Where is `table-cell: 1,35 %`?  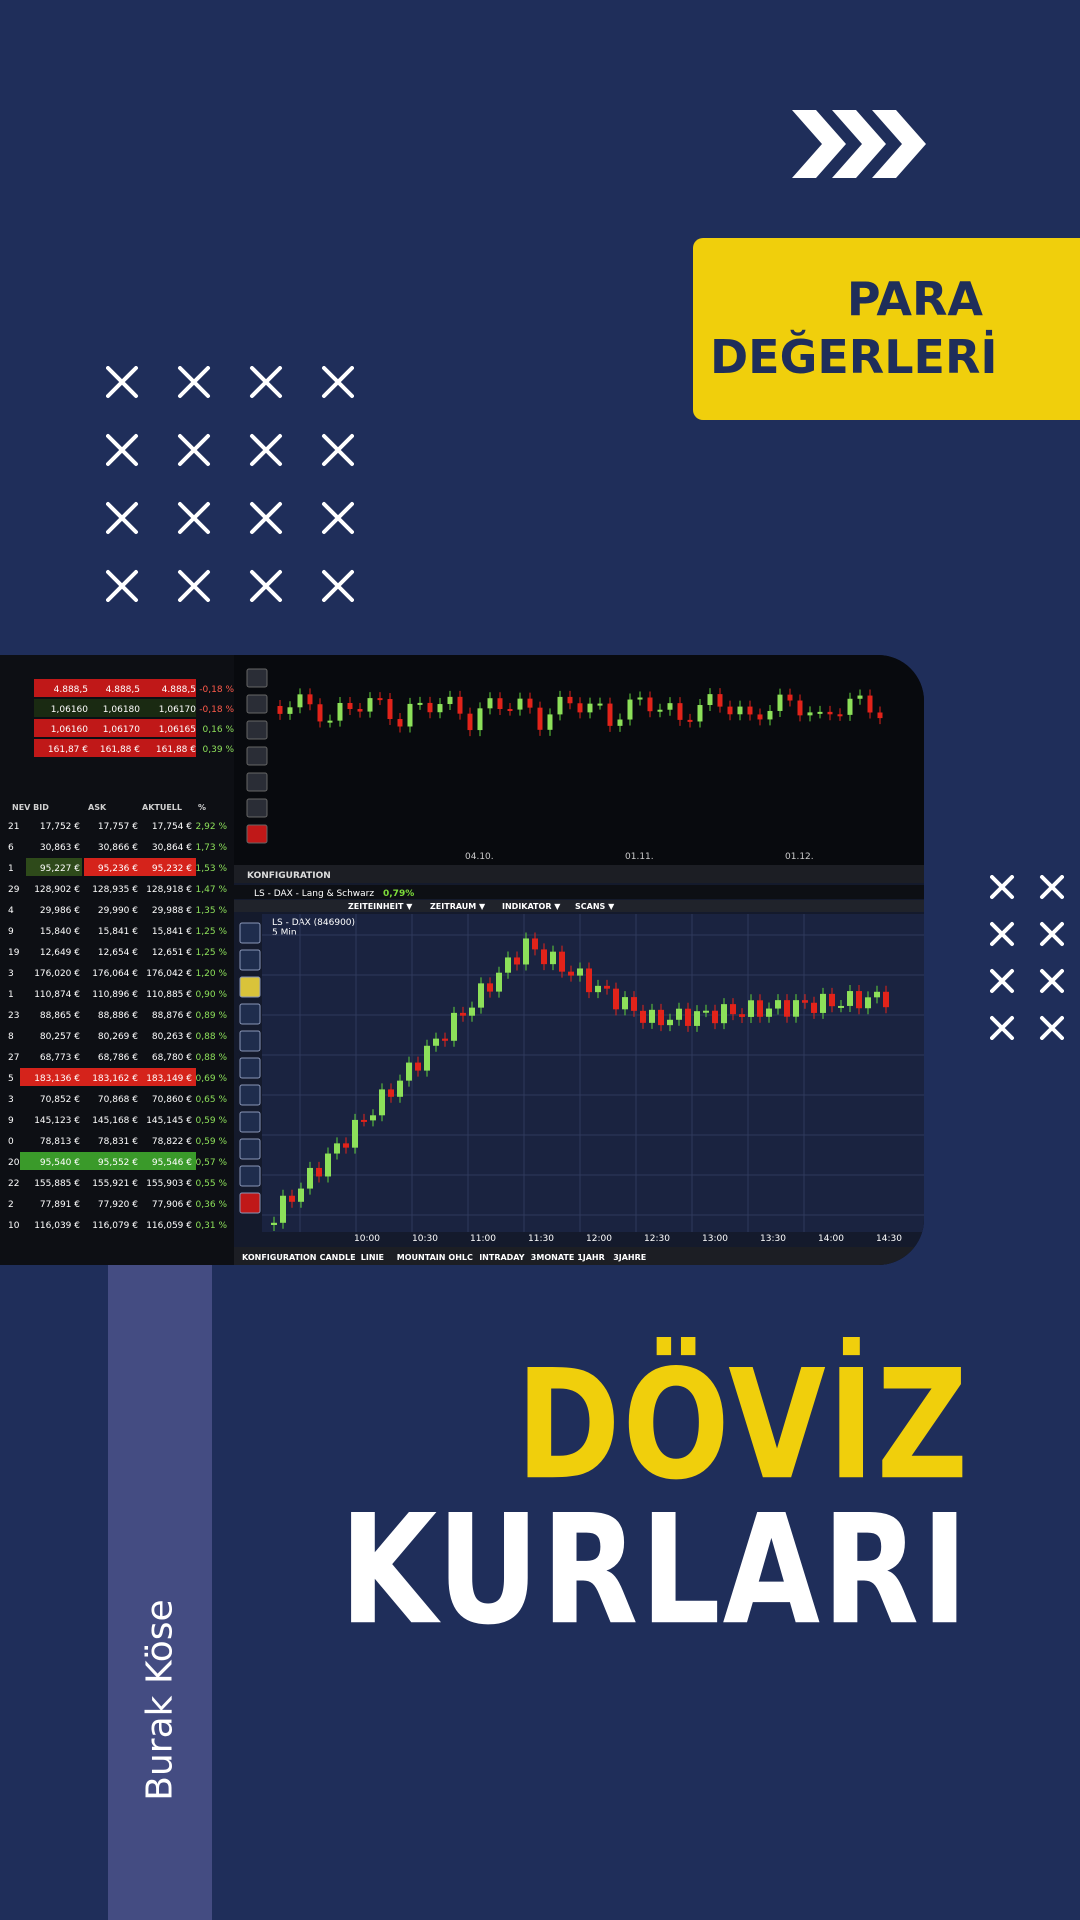
table-cell: 1,35 % is located at coordinates (212, 911).